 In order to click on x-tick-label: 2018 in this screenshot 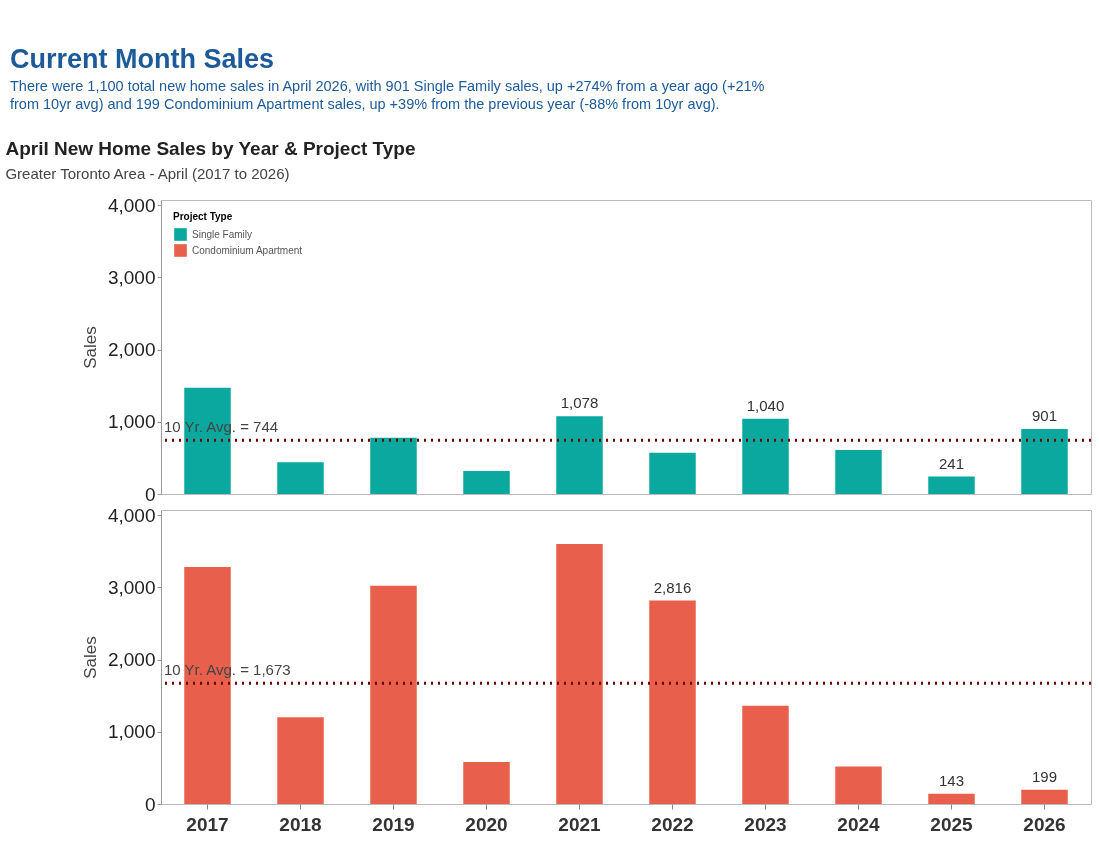, I will do `click(300, 824)`.